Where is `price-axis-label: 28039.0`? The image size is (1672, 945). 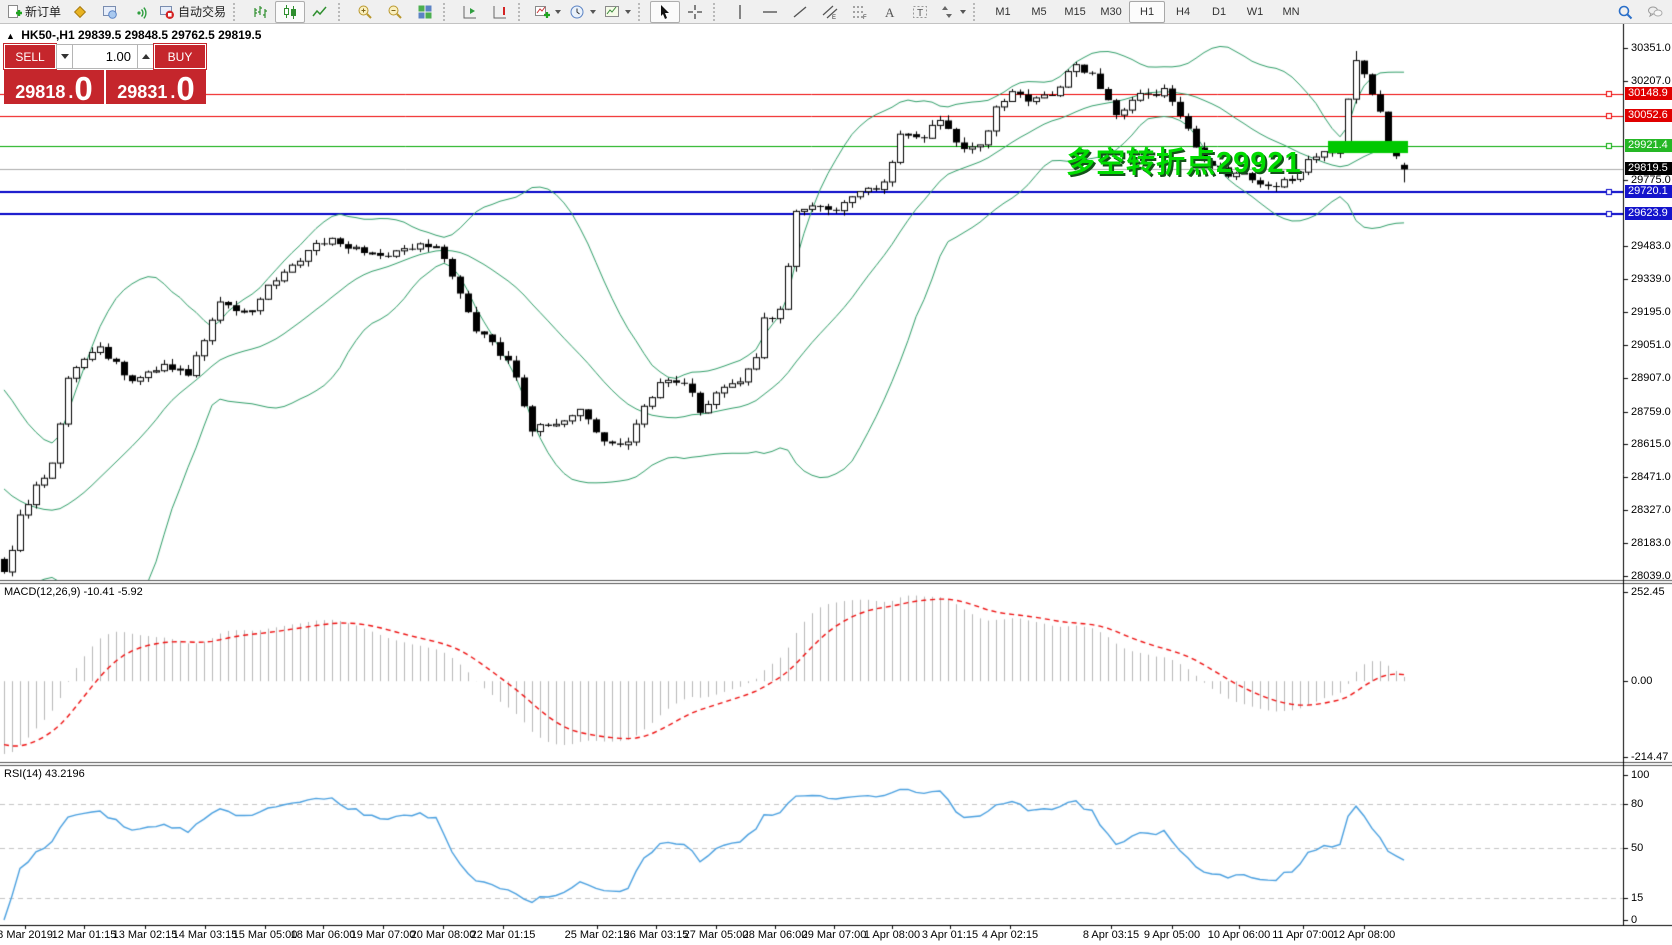
price-axis-label: 28039.0 is located at coordinates (1651, 576).